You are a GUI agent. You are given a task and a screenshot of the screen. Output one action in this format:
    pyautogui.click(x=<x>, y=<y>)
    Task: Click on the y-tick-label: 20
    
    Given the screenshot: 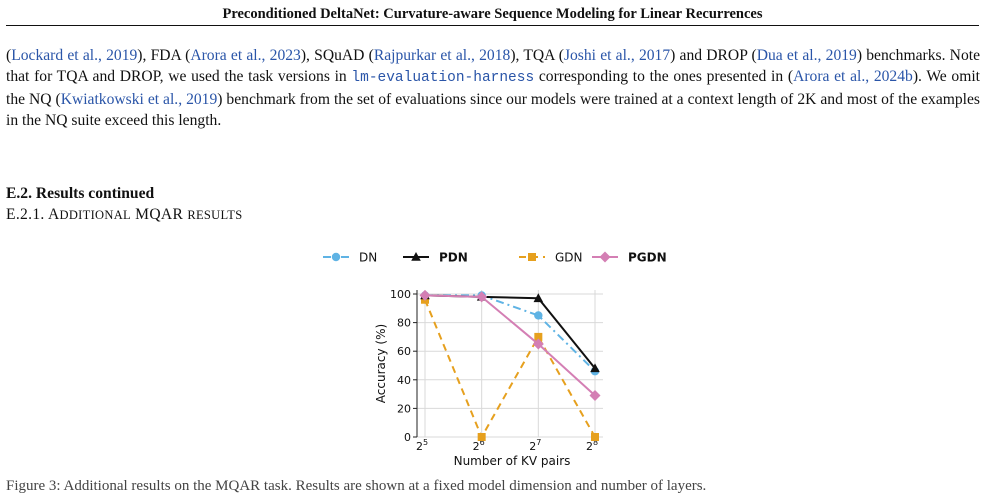 What is the action you would take?
    pyautogui.click(x=404, y=408)
    